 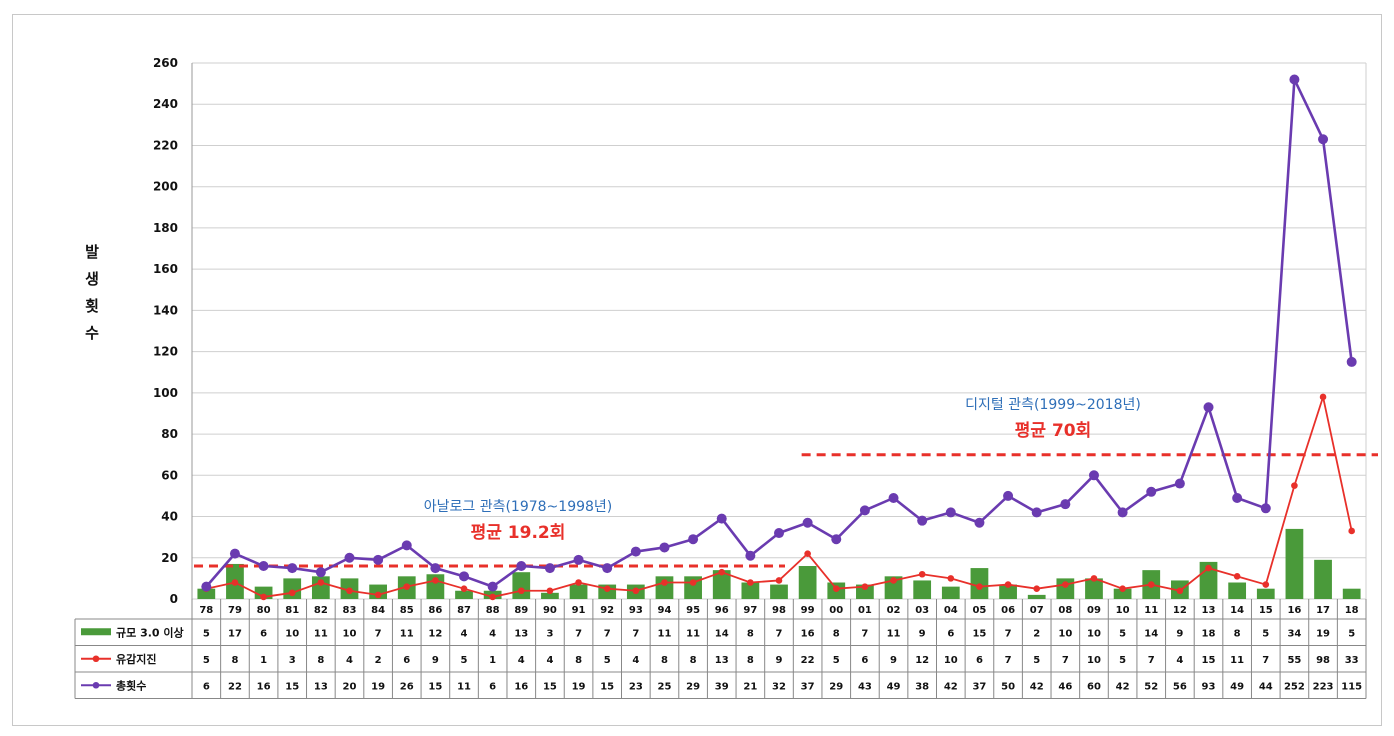 I want to click on legend-marker, so click(x=96, y=659).